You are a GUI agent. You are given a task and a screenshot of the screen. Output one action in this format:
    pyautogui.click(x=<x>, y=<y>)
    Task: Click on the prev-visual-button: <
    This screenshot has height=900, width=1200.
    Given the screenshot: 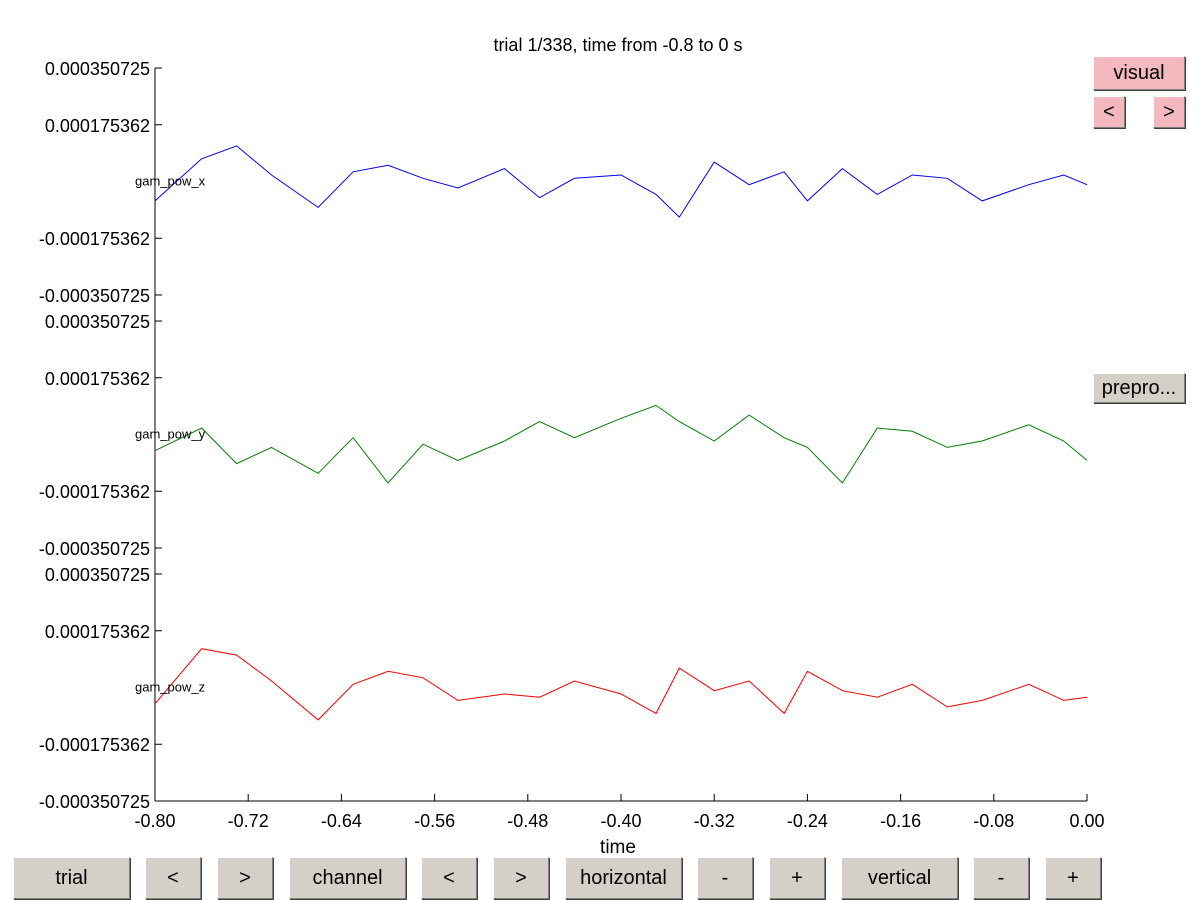 What is the action you would take?
    pyautogui.click(x=1109, y=112)
    